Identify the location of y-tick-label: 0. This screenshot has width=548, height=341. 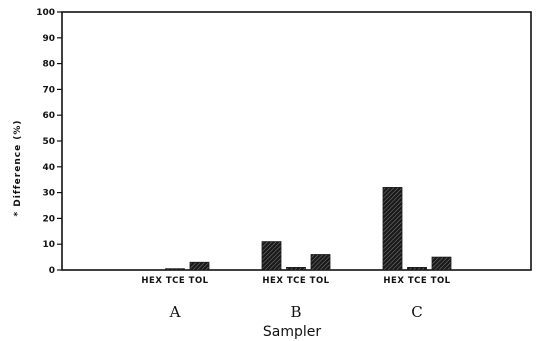
(52, 271).